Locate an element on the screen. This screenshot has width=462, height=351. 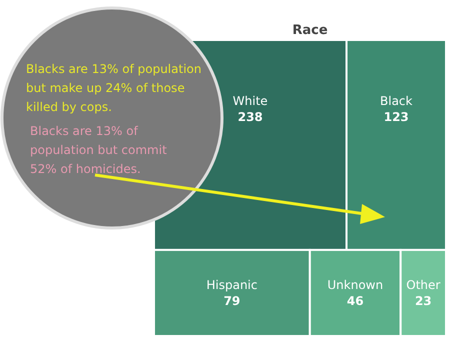
category-label: Unknown is located at coordinates (355, 285).